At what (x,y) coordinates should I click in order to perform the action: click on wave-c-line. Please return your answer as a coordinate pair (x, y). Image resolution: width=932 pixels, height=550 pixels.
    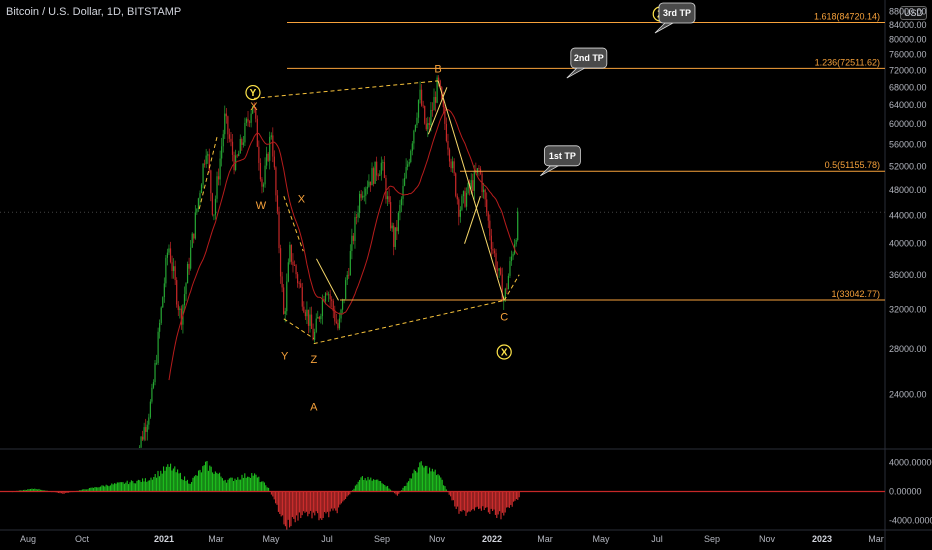
    Looking at the image, I should click on (471, 190).